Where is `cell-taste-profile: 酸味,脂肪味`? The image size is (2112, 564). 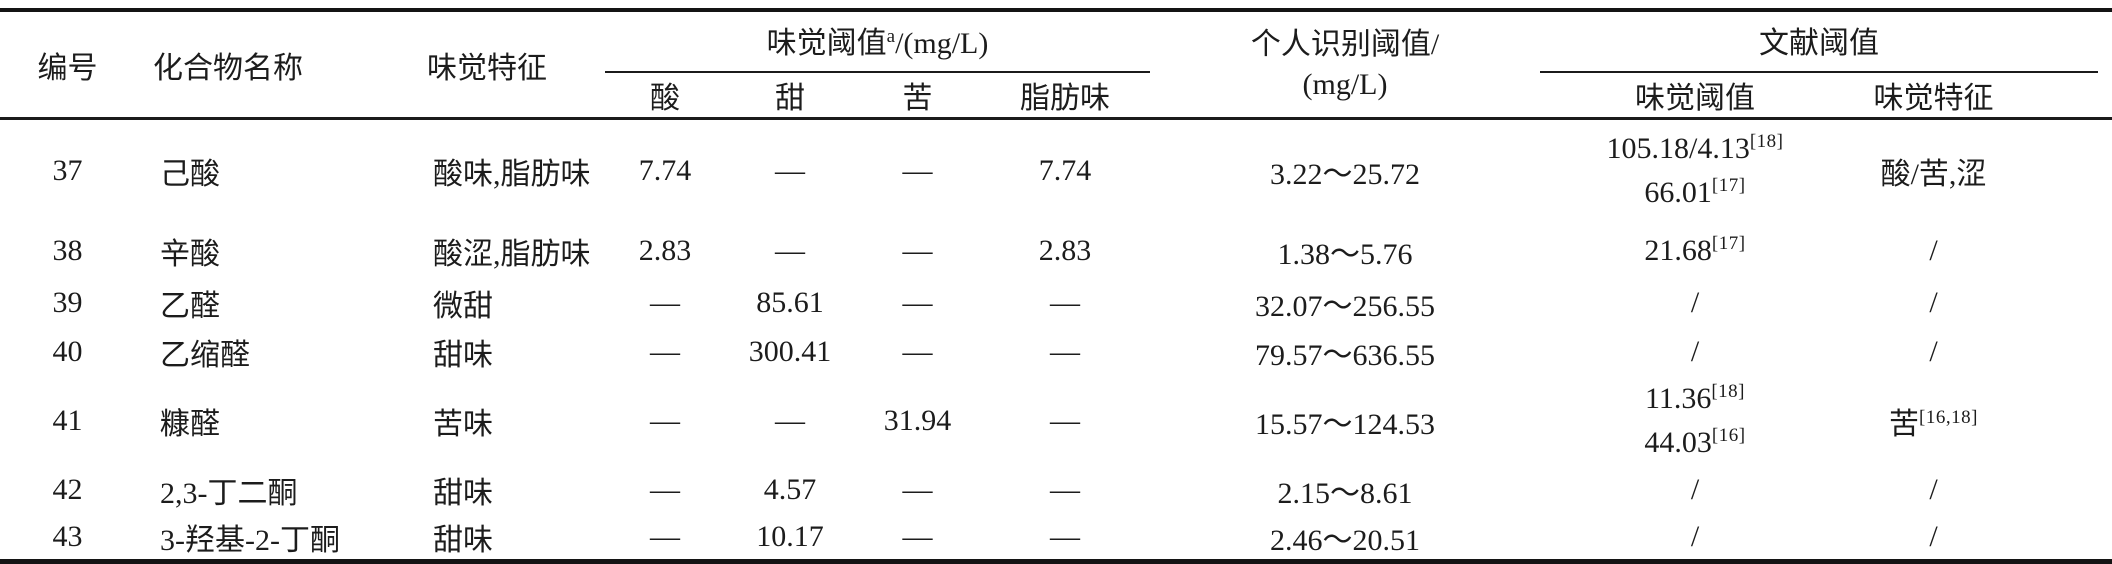 cell-taste-profile: 酸味,脂肪味 is located at coordinates (512, 175).